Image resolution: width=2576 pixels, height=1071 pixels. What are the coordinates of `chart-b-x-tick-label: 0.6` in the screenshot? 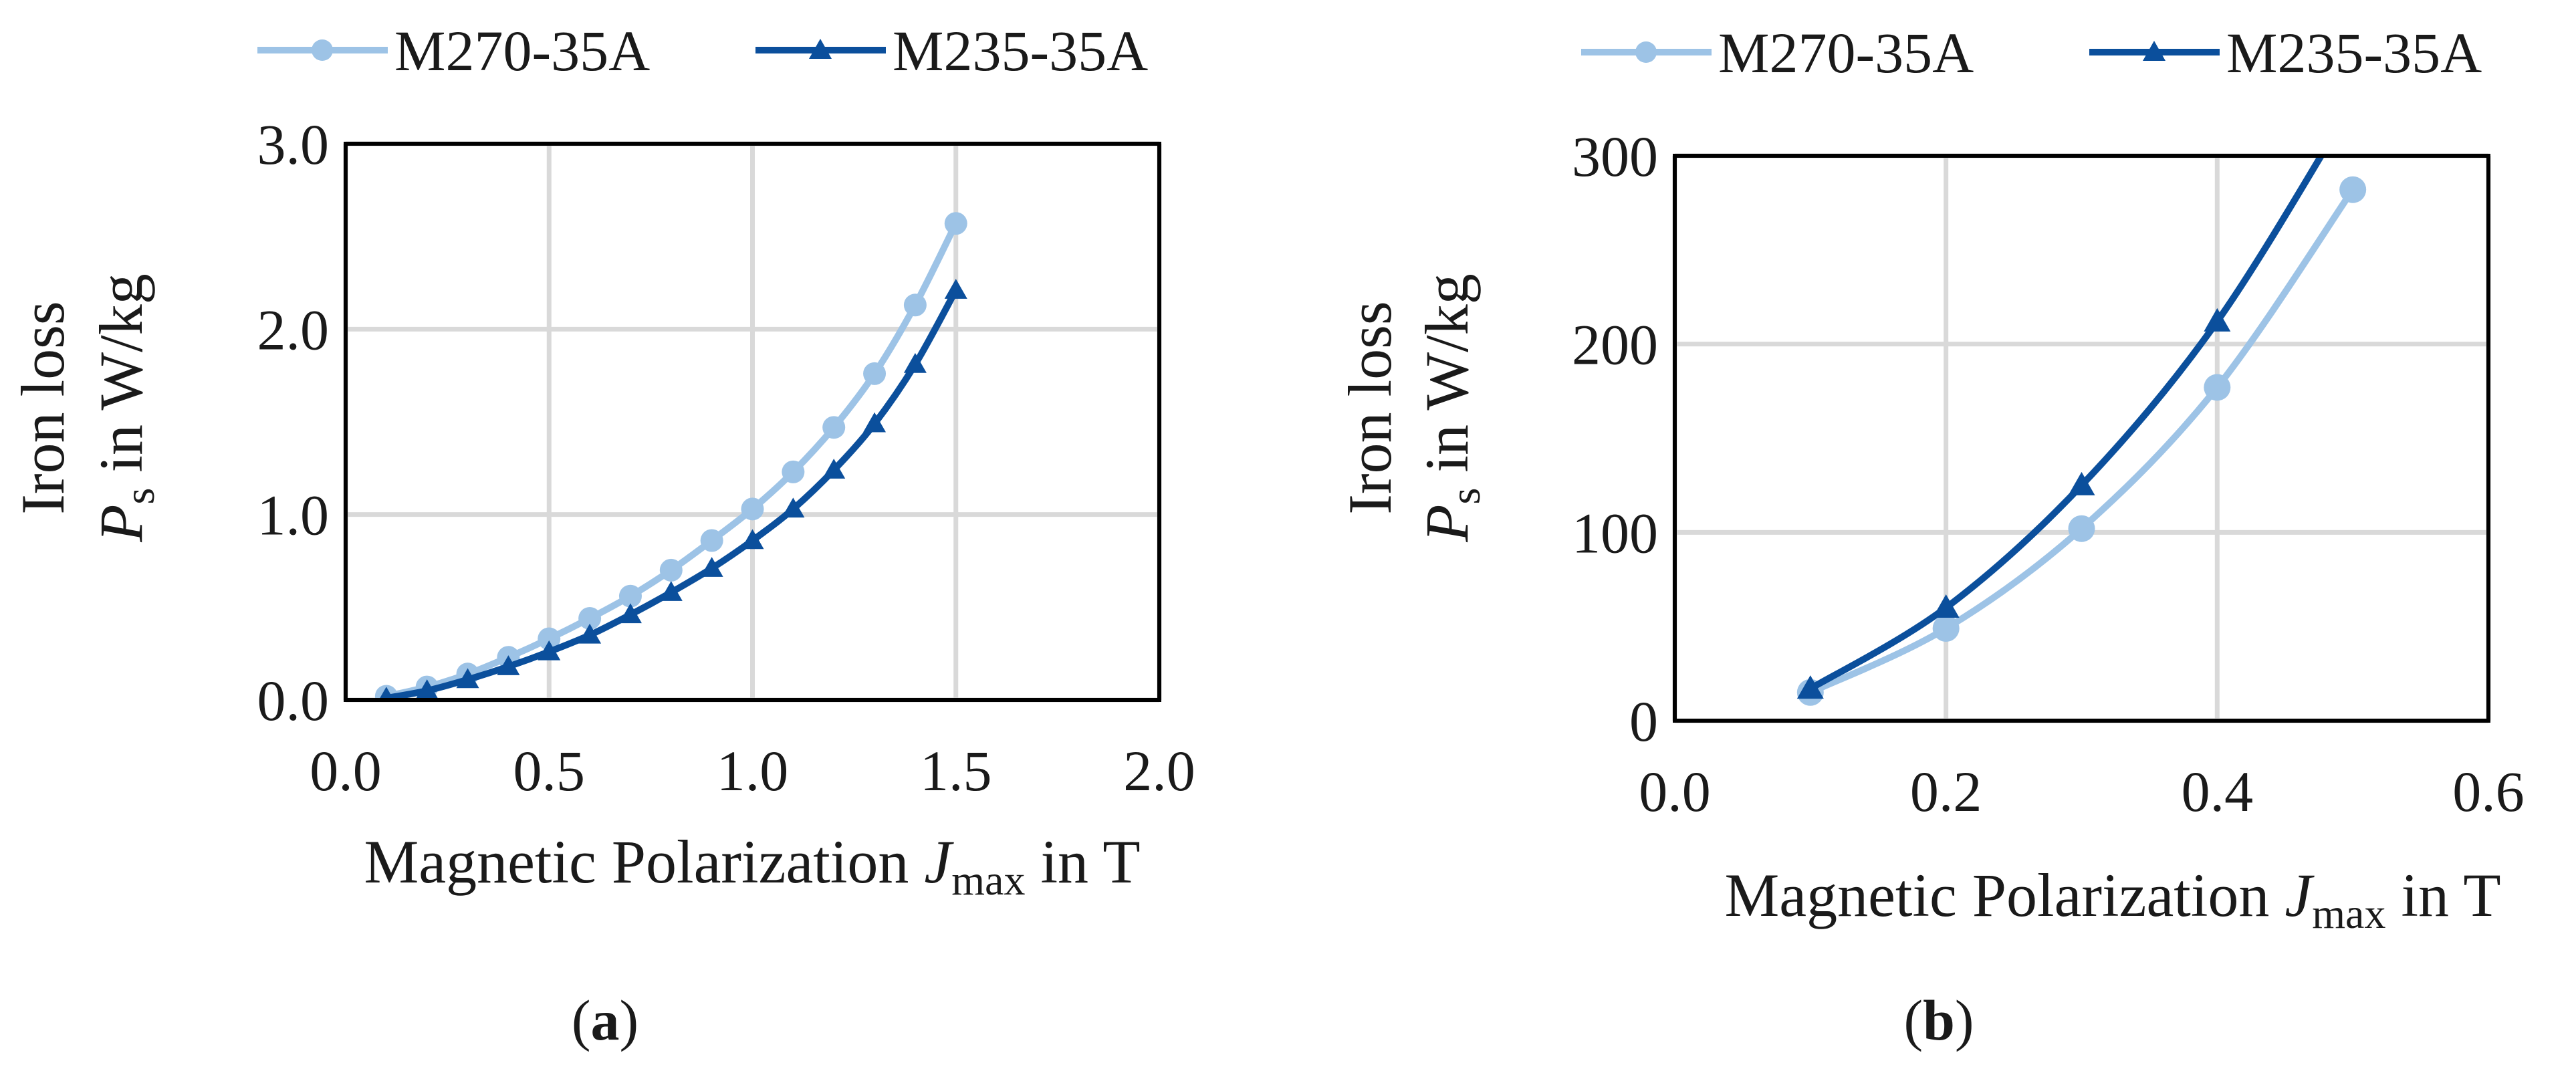 It's located at (2488, 791).